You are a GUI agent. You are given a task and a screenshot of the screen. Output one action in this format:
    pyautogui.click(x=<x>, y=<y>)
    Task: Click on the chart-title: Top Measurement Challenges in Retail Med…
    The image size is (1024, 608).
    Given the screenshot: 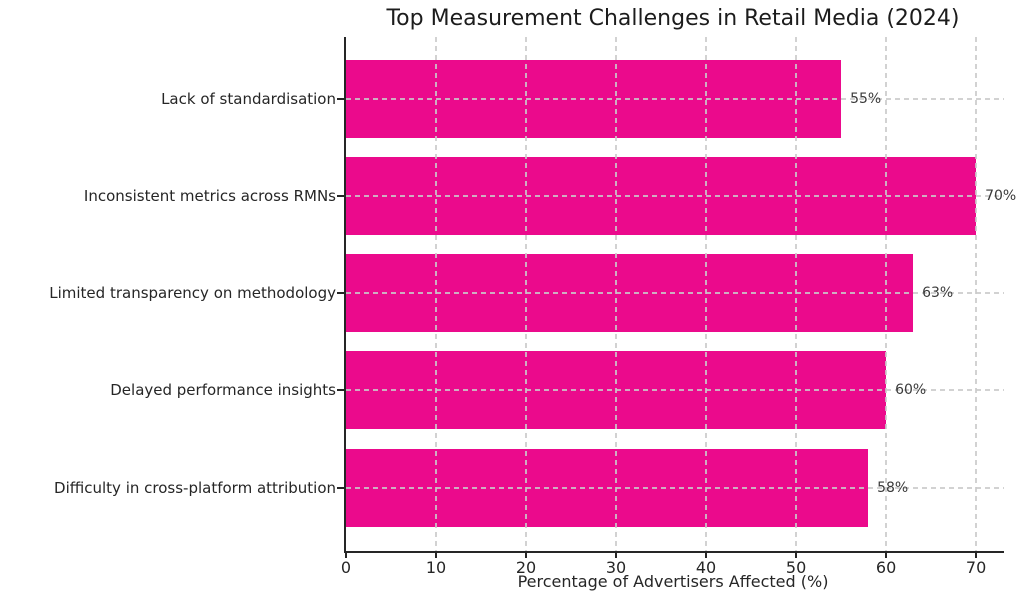 What is the action you would take?
    pyautogui.click(x=673, y=18)
    